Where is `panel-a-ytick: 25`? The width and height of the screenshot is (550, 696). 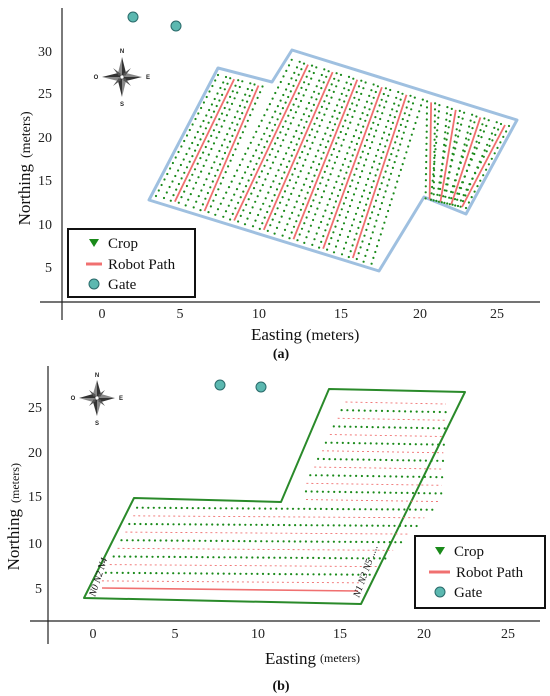 panel-a-ytick: 25 is located at coordinates (45, 94).